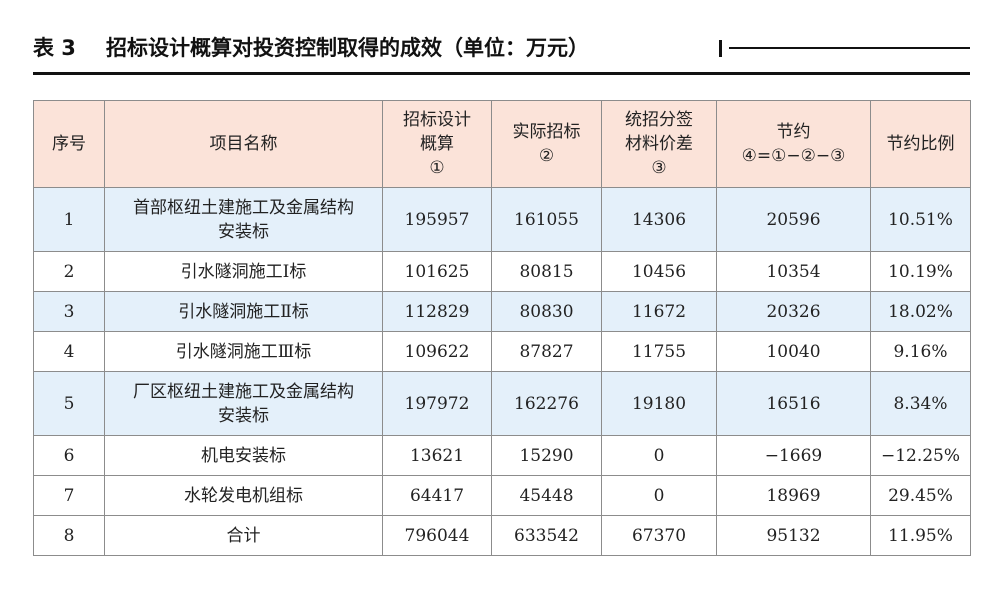  I want to click on cell-serial: 6, so click(69, 455).